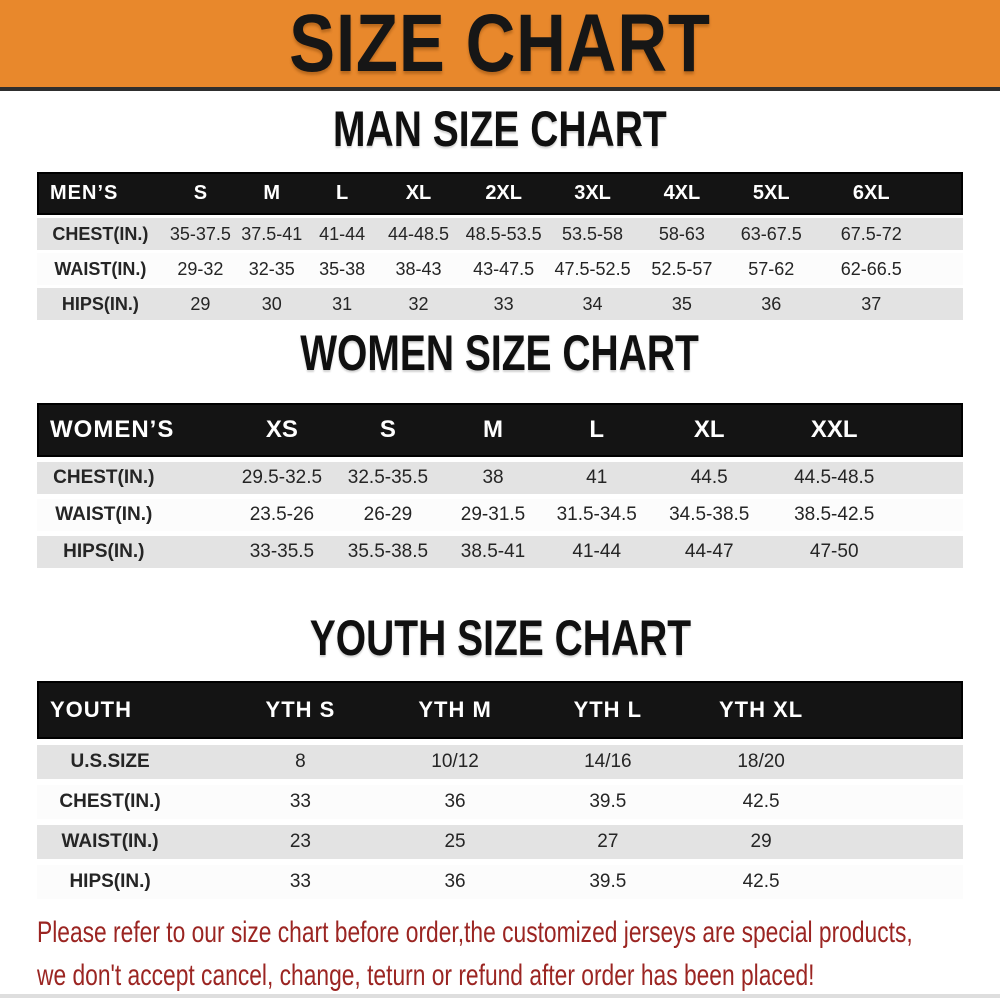 Image resolution: width=1000 pixels, height=1000 pixels. Describe the element at coordinates (608, 710) in the screenshot. I see `size-column-header: YTH L` at that location.